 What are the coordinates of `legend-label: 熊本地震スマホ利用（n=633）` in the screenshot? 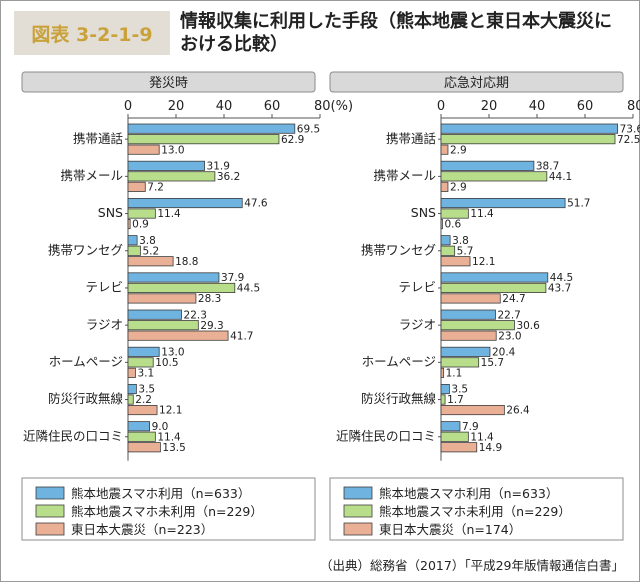 It's located at (160, 493).